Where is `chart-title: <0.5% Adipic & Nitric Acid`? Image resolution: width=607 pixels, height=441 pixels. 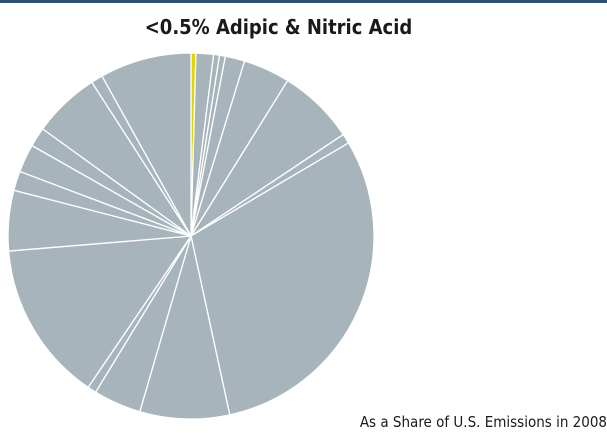 chart-title: <0.5% Adipic & Nitric Acid is located at coordinates (278, 27).